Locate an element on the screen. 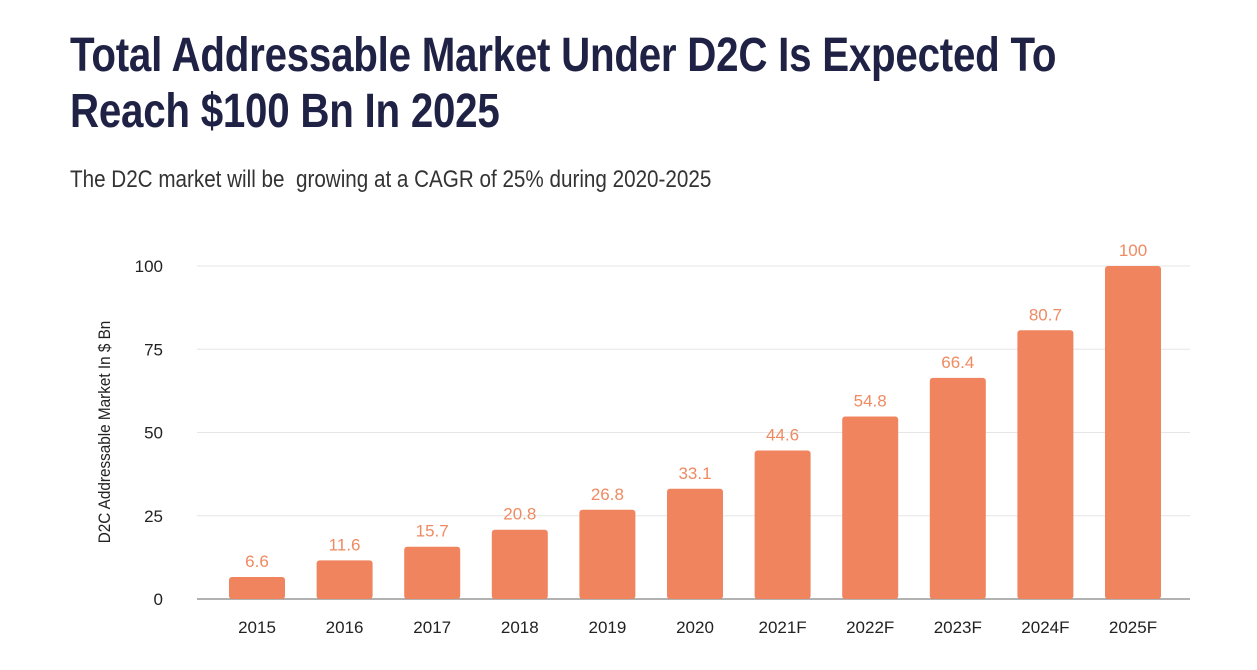 The image size is (1257, 670). data-label: 66.4 is located at coordinates (957, 362).